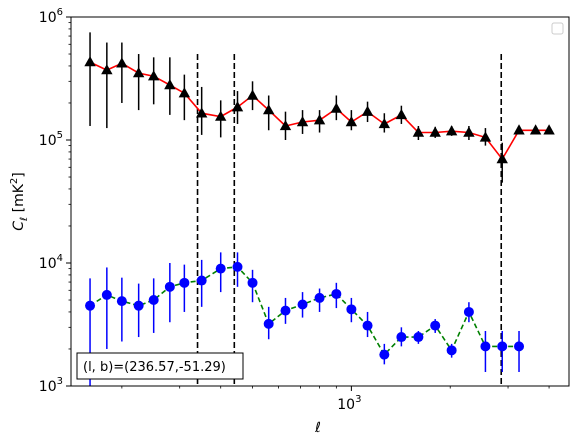 This screenshot has height=445, width=580. I want to click on y-tick-label: 10⁴, so click(51, 262).